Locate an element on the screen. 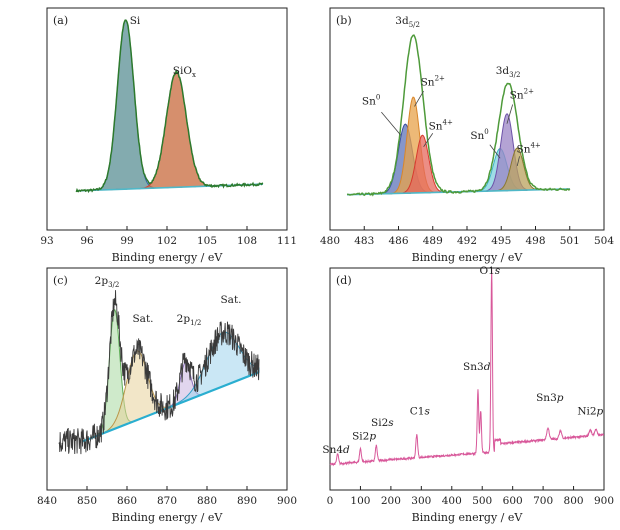 The height and width of the screenshot is (530, 620). x-tick-label: 850 is located at coordinates (87, 501).